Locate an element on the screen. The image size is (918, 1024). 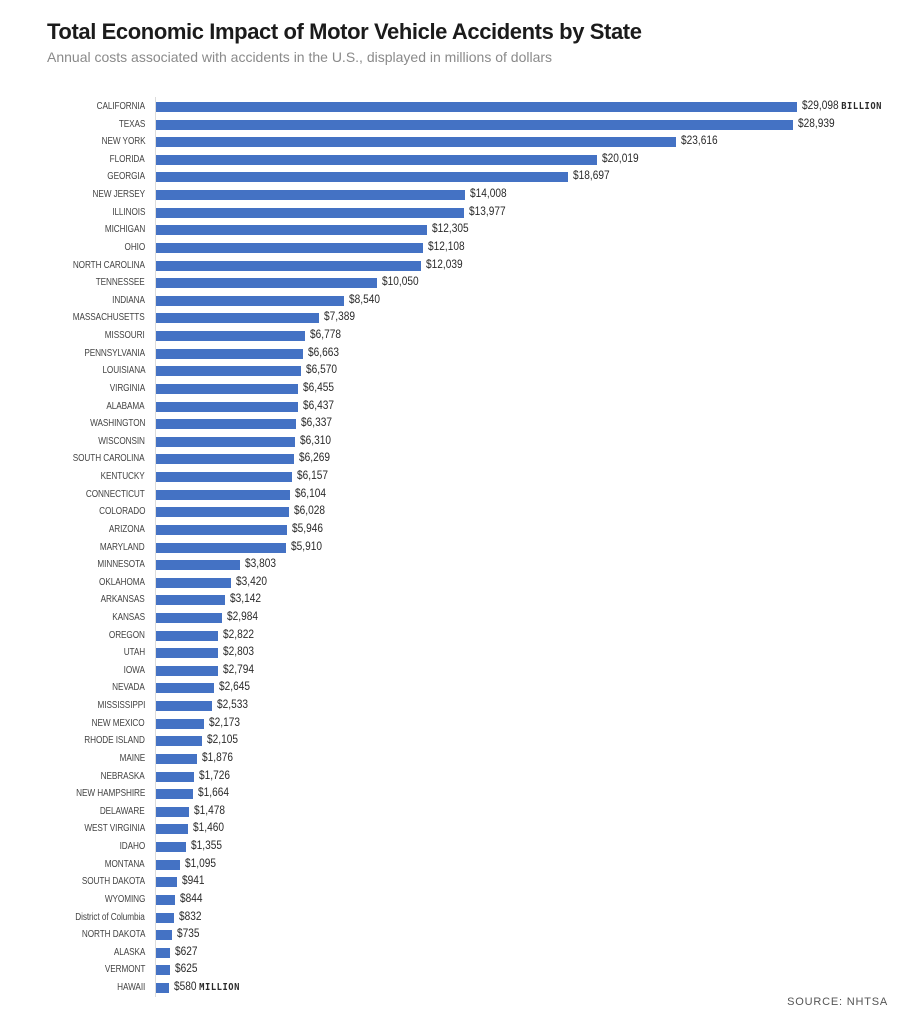
value-amount: $8,540 is located at coordinates (365, 299).